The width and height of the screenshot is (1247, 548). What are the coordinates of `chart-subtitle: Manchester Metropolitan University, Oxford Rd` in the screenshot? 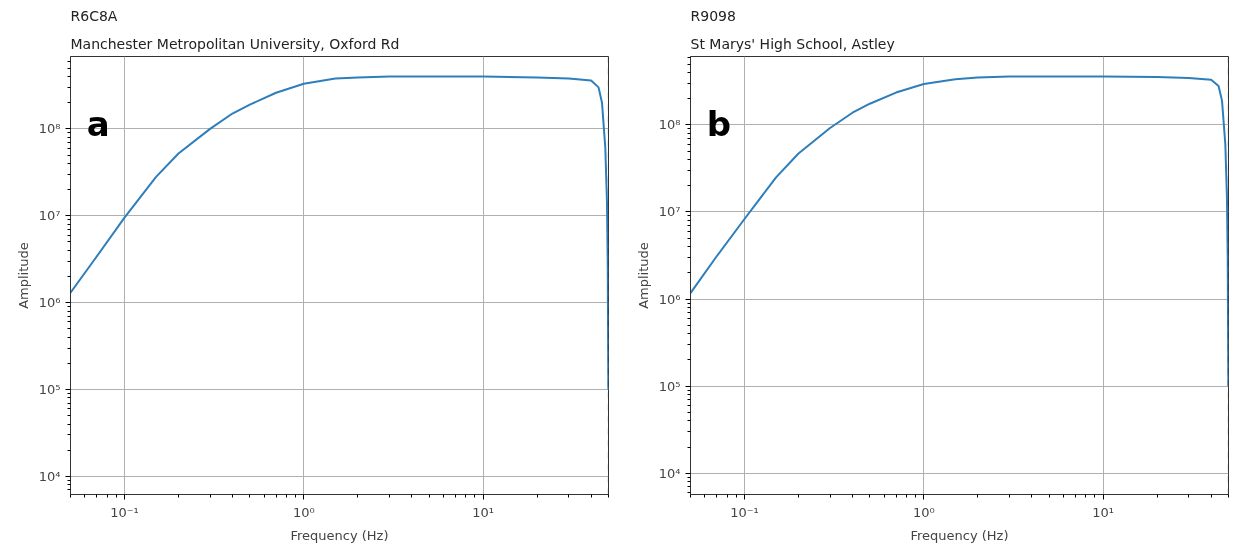 It's located at (235, 43).